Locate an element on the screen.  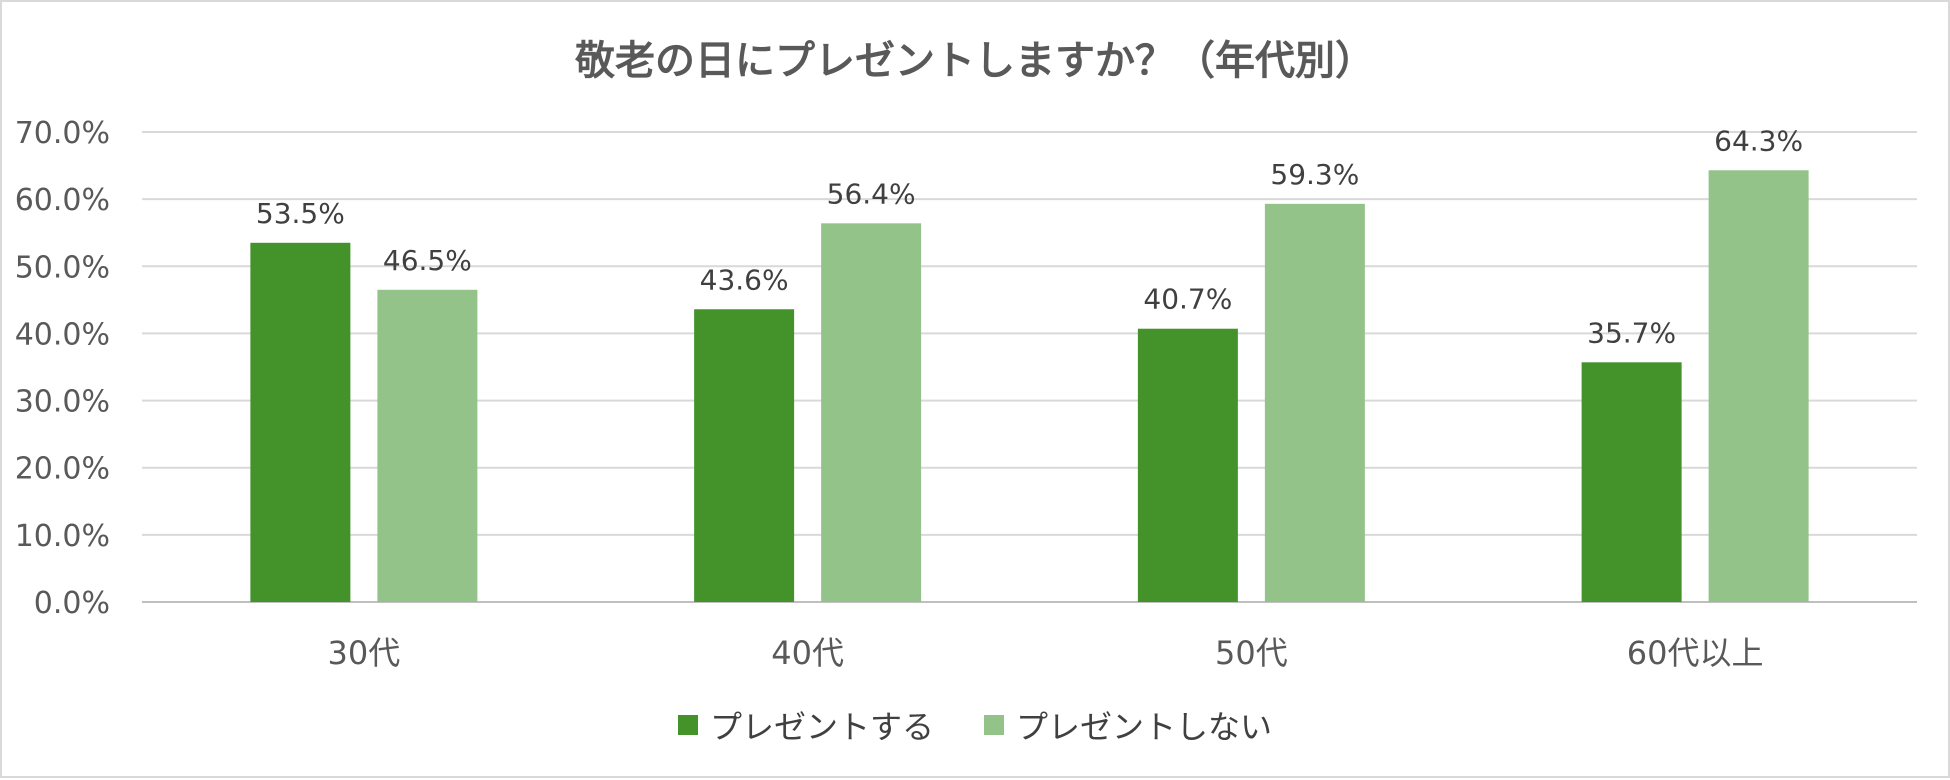
legend-label-present: プレゼントする is located at coordinates (821, 727).